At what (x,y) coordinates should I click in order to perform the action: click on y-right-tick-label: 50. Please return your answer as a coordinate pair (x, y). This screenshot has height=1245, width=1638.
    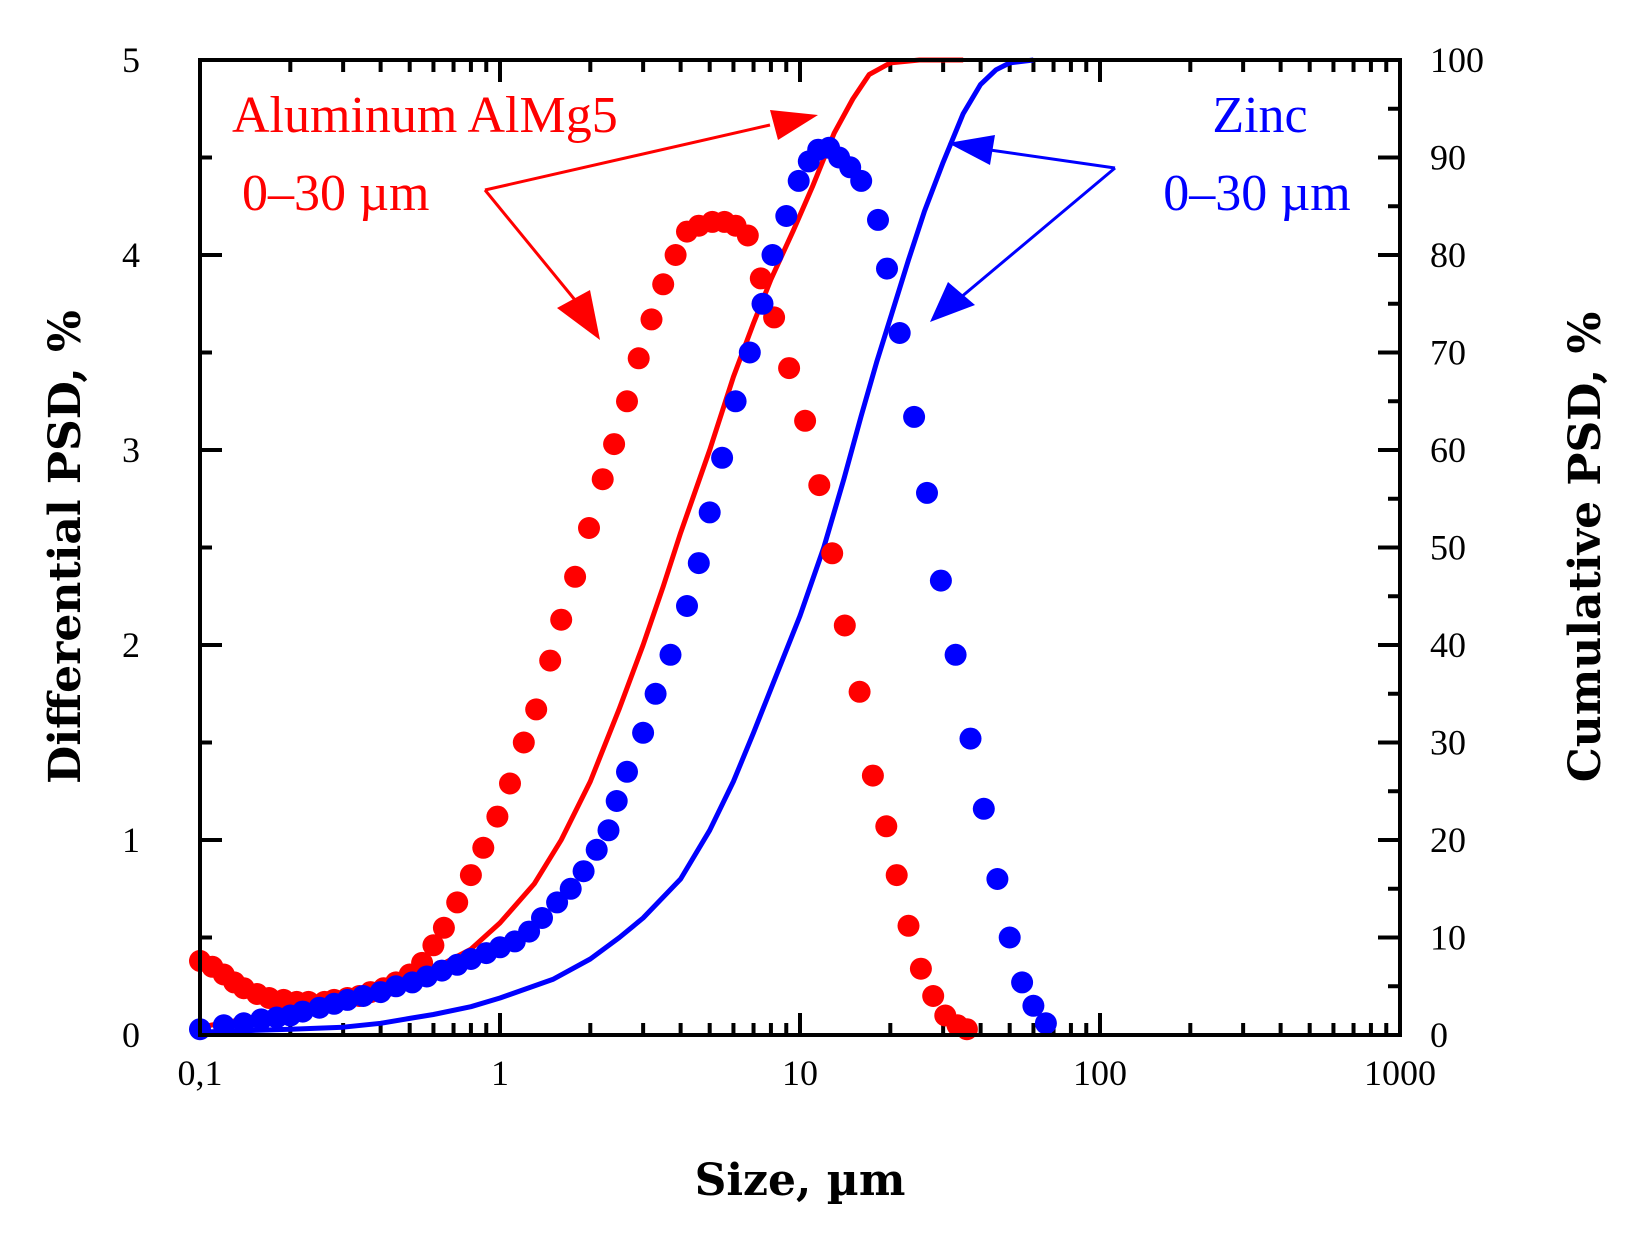
    Looking at the image, I should click on (1448, 548).